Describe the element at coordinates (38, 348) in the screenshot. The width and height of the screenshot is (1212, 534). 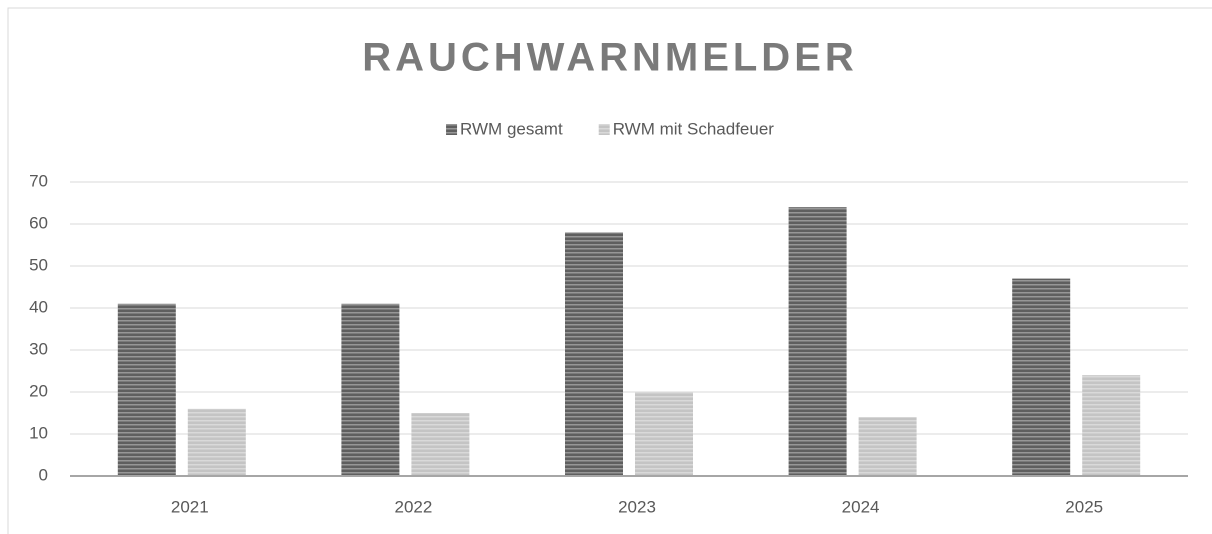
I see `y-tick-label: 30` at that location.